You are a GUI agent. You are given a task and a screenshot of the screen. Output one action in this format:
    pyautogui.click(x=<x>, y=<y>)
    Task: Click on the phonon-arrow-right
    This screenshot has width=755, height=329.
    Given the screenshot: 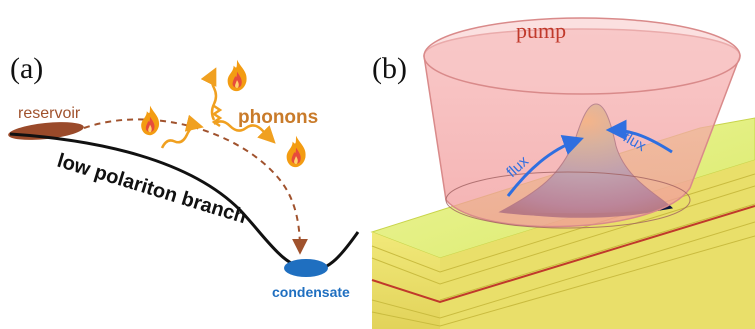 What is the action you would take?
    pyautogui.click(x=244, y=132)
    